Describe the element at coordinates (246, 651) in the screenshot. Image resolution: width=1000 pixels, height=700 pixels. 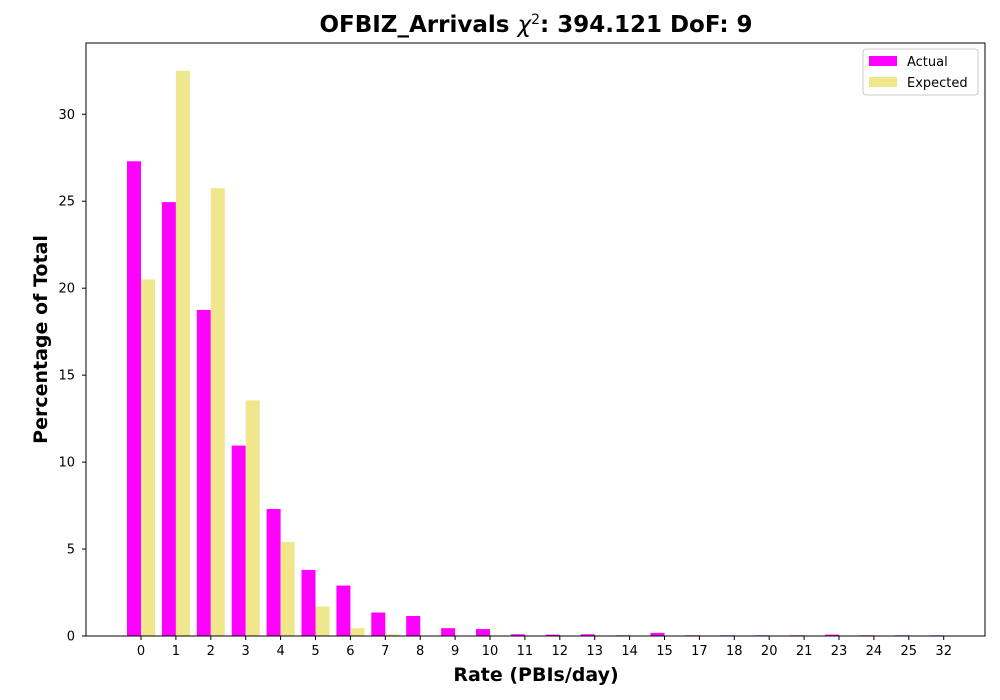
I see `x-tick-label-3: 3` at that location.